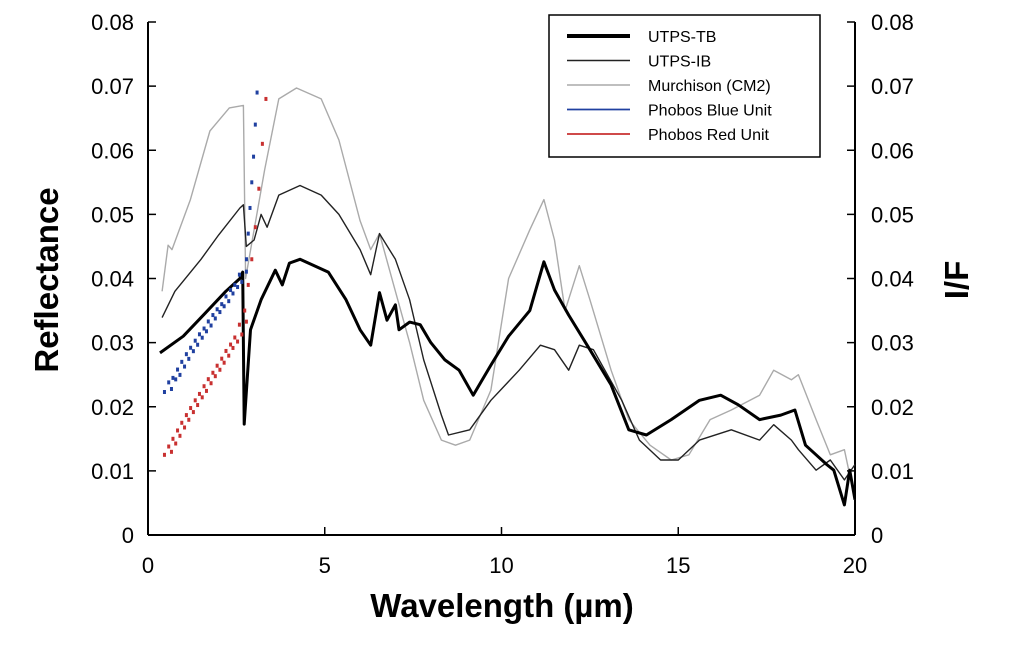 This screenshot has height=648, width=1024. I want to click on y-tick-label-left: 0.08, so click(112, 22).